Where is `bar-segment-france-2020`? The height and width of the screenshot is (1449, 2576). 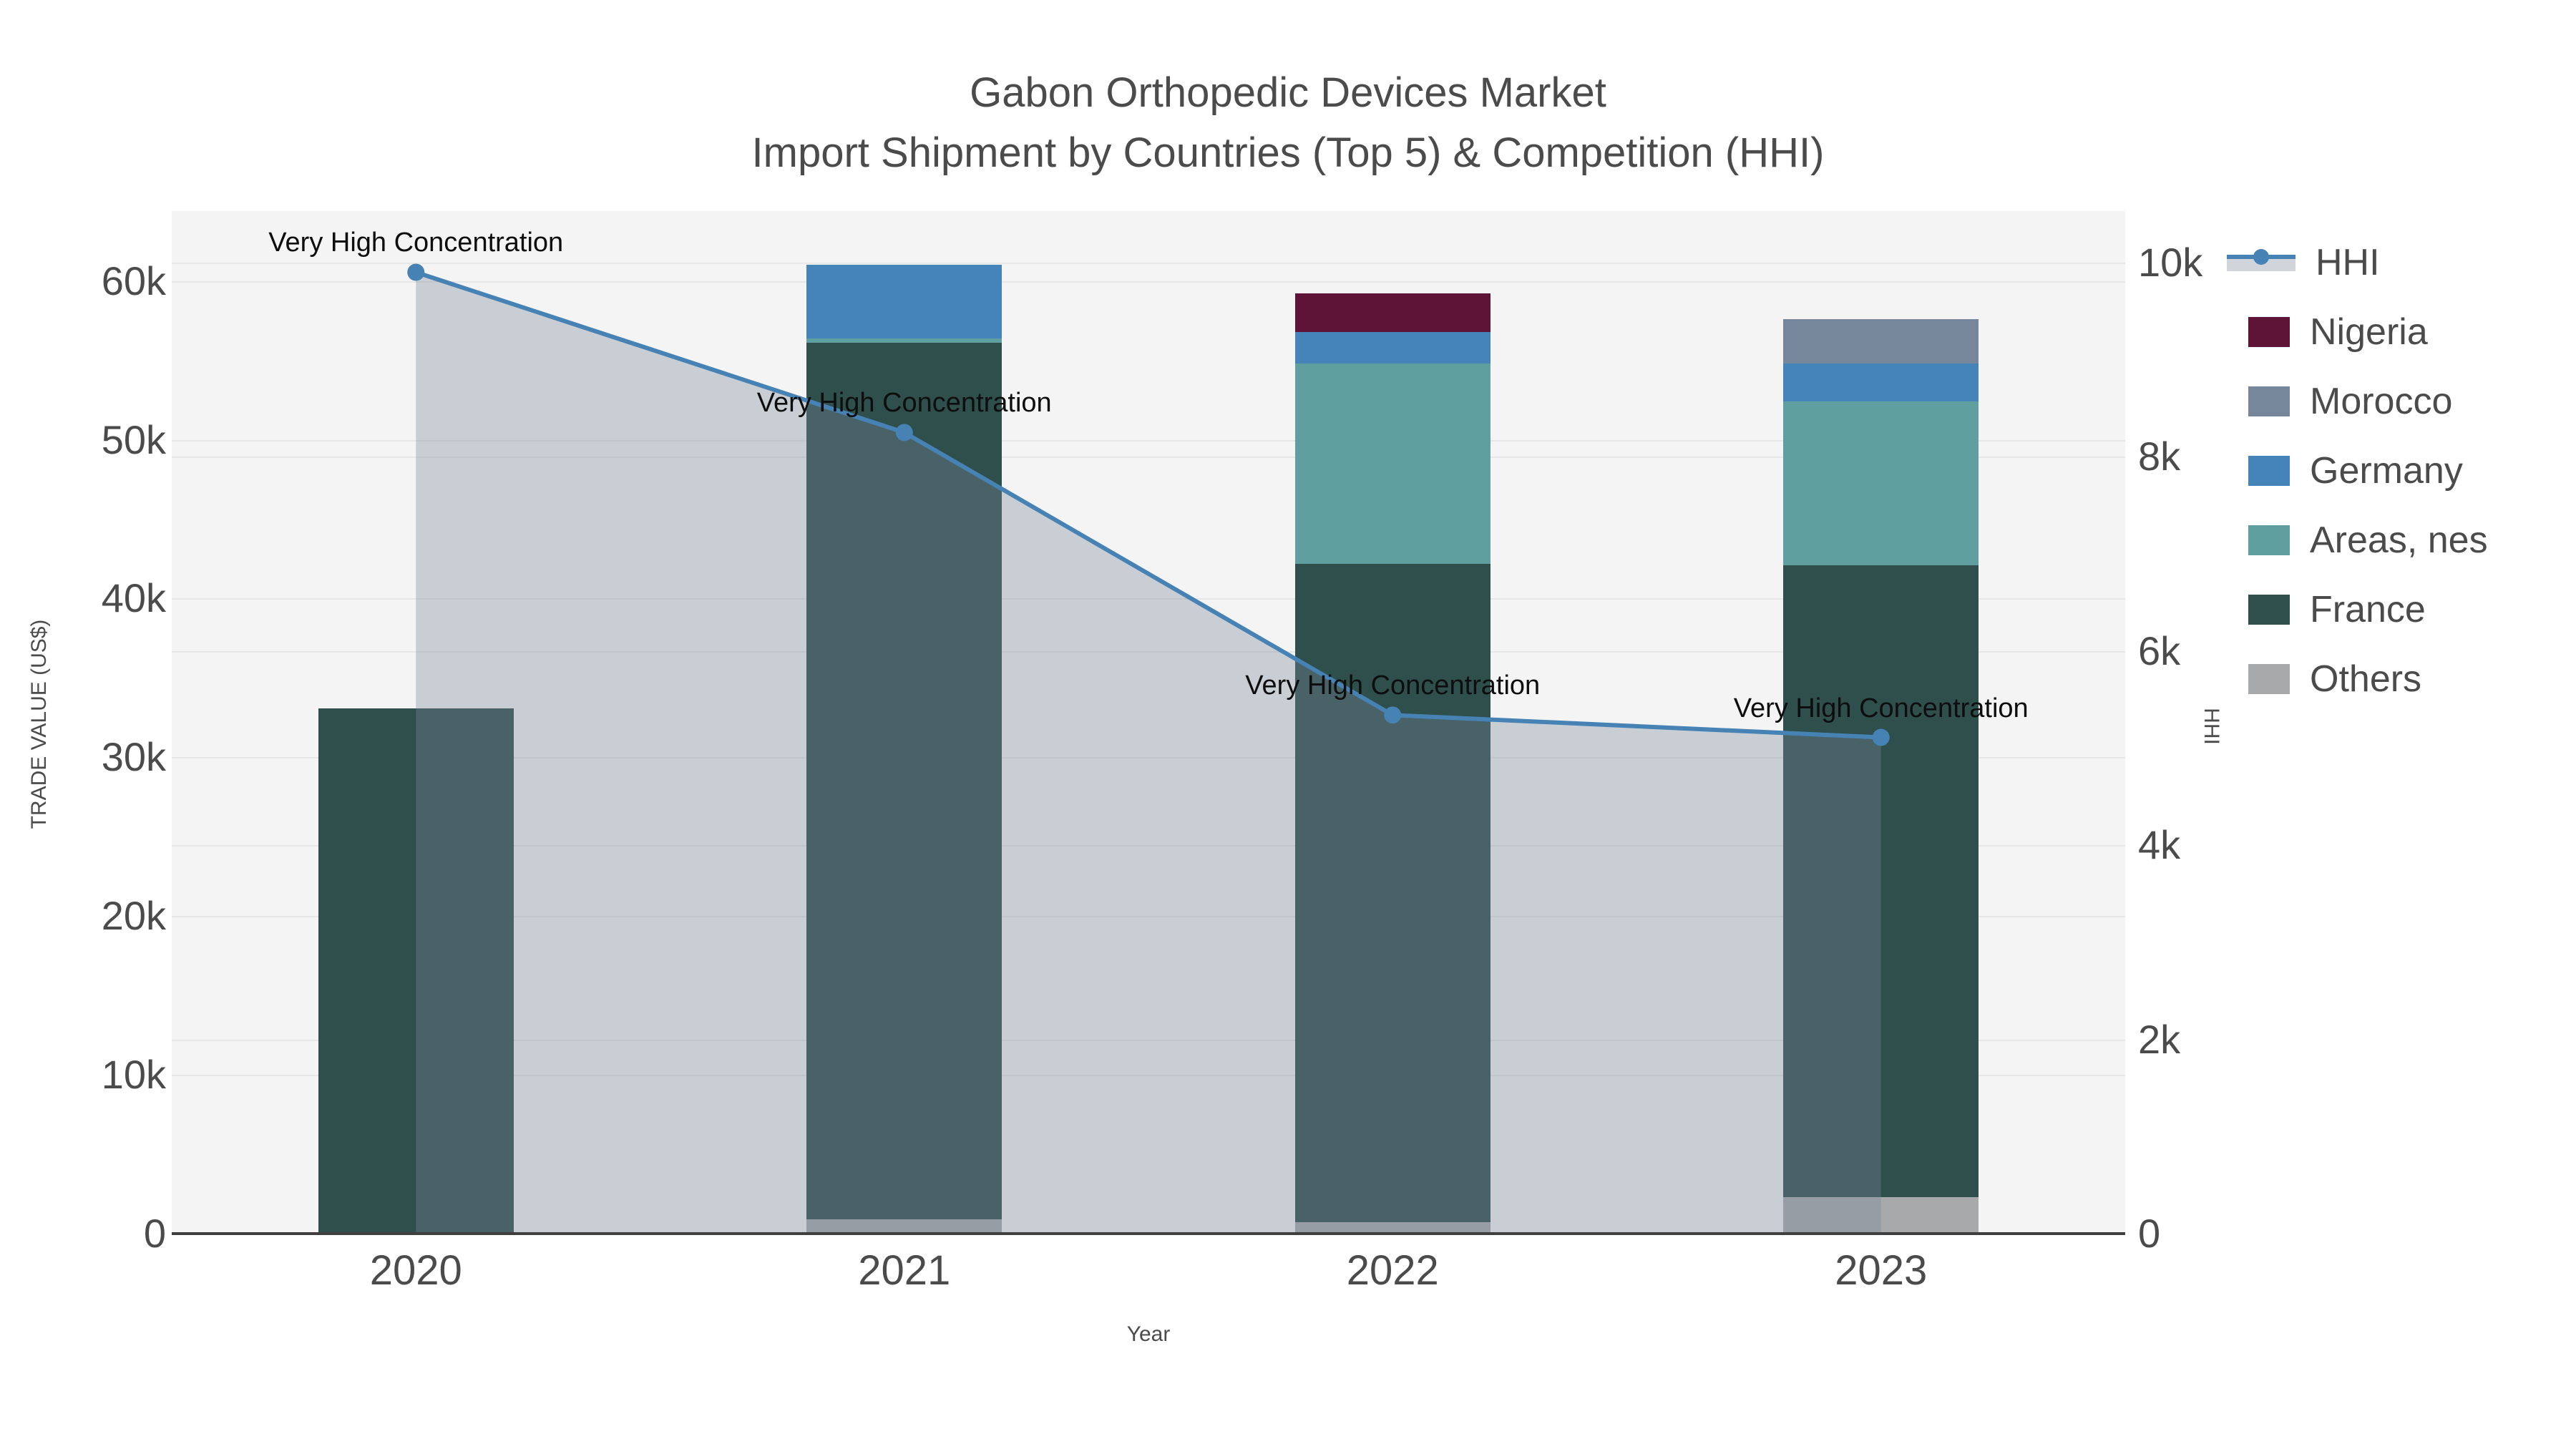
bar-segment-france-2020 is located at coordinates (416, 971).